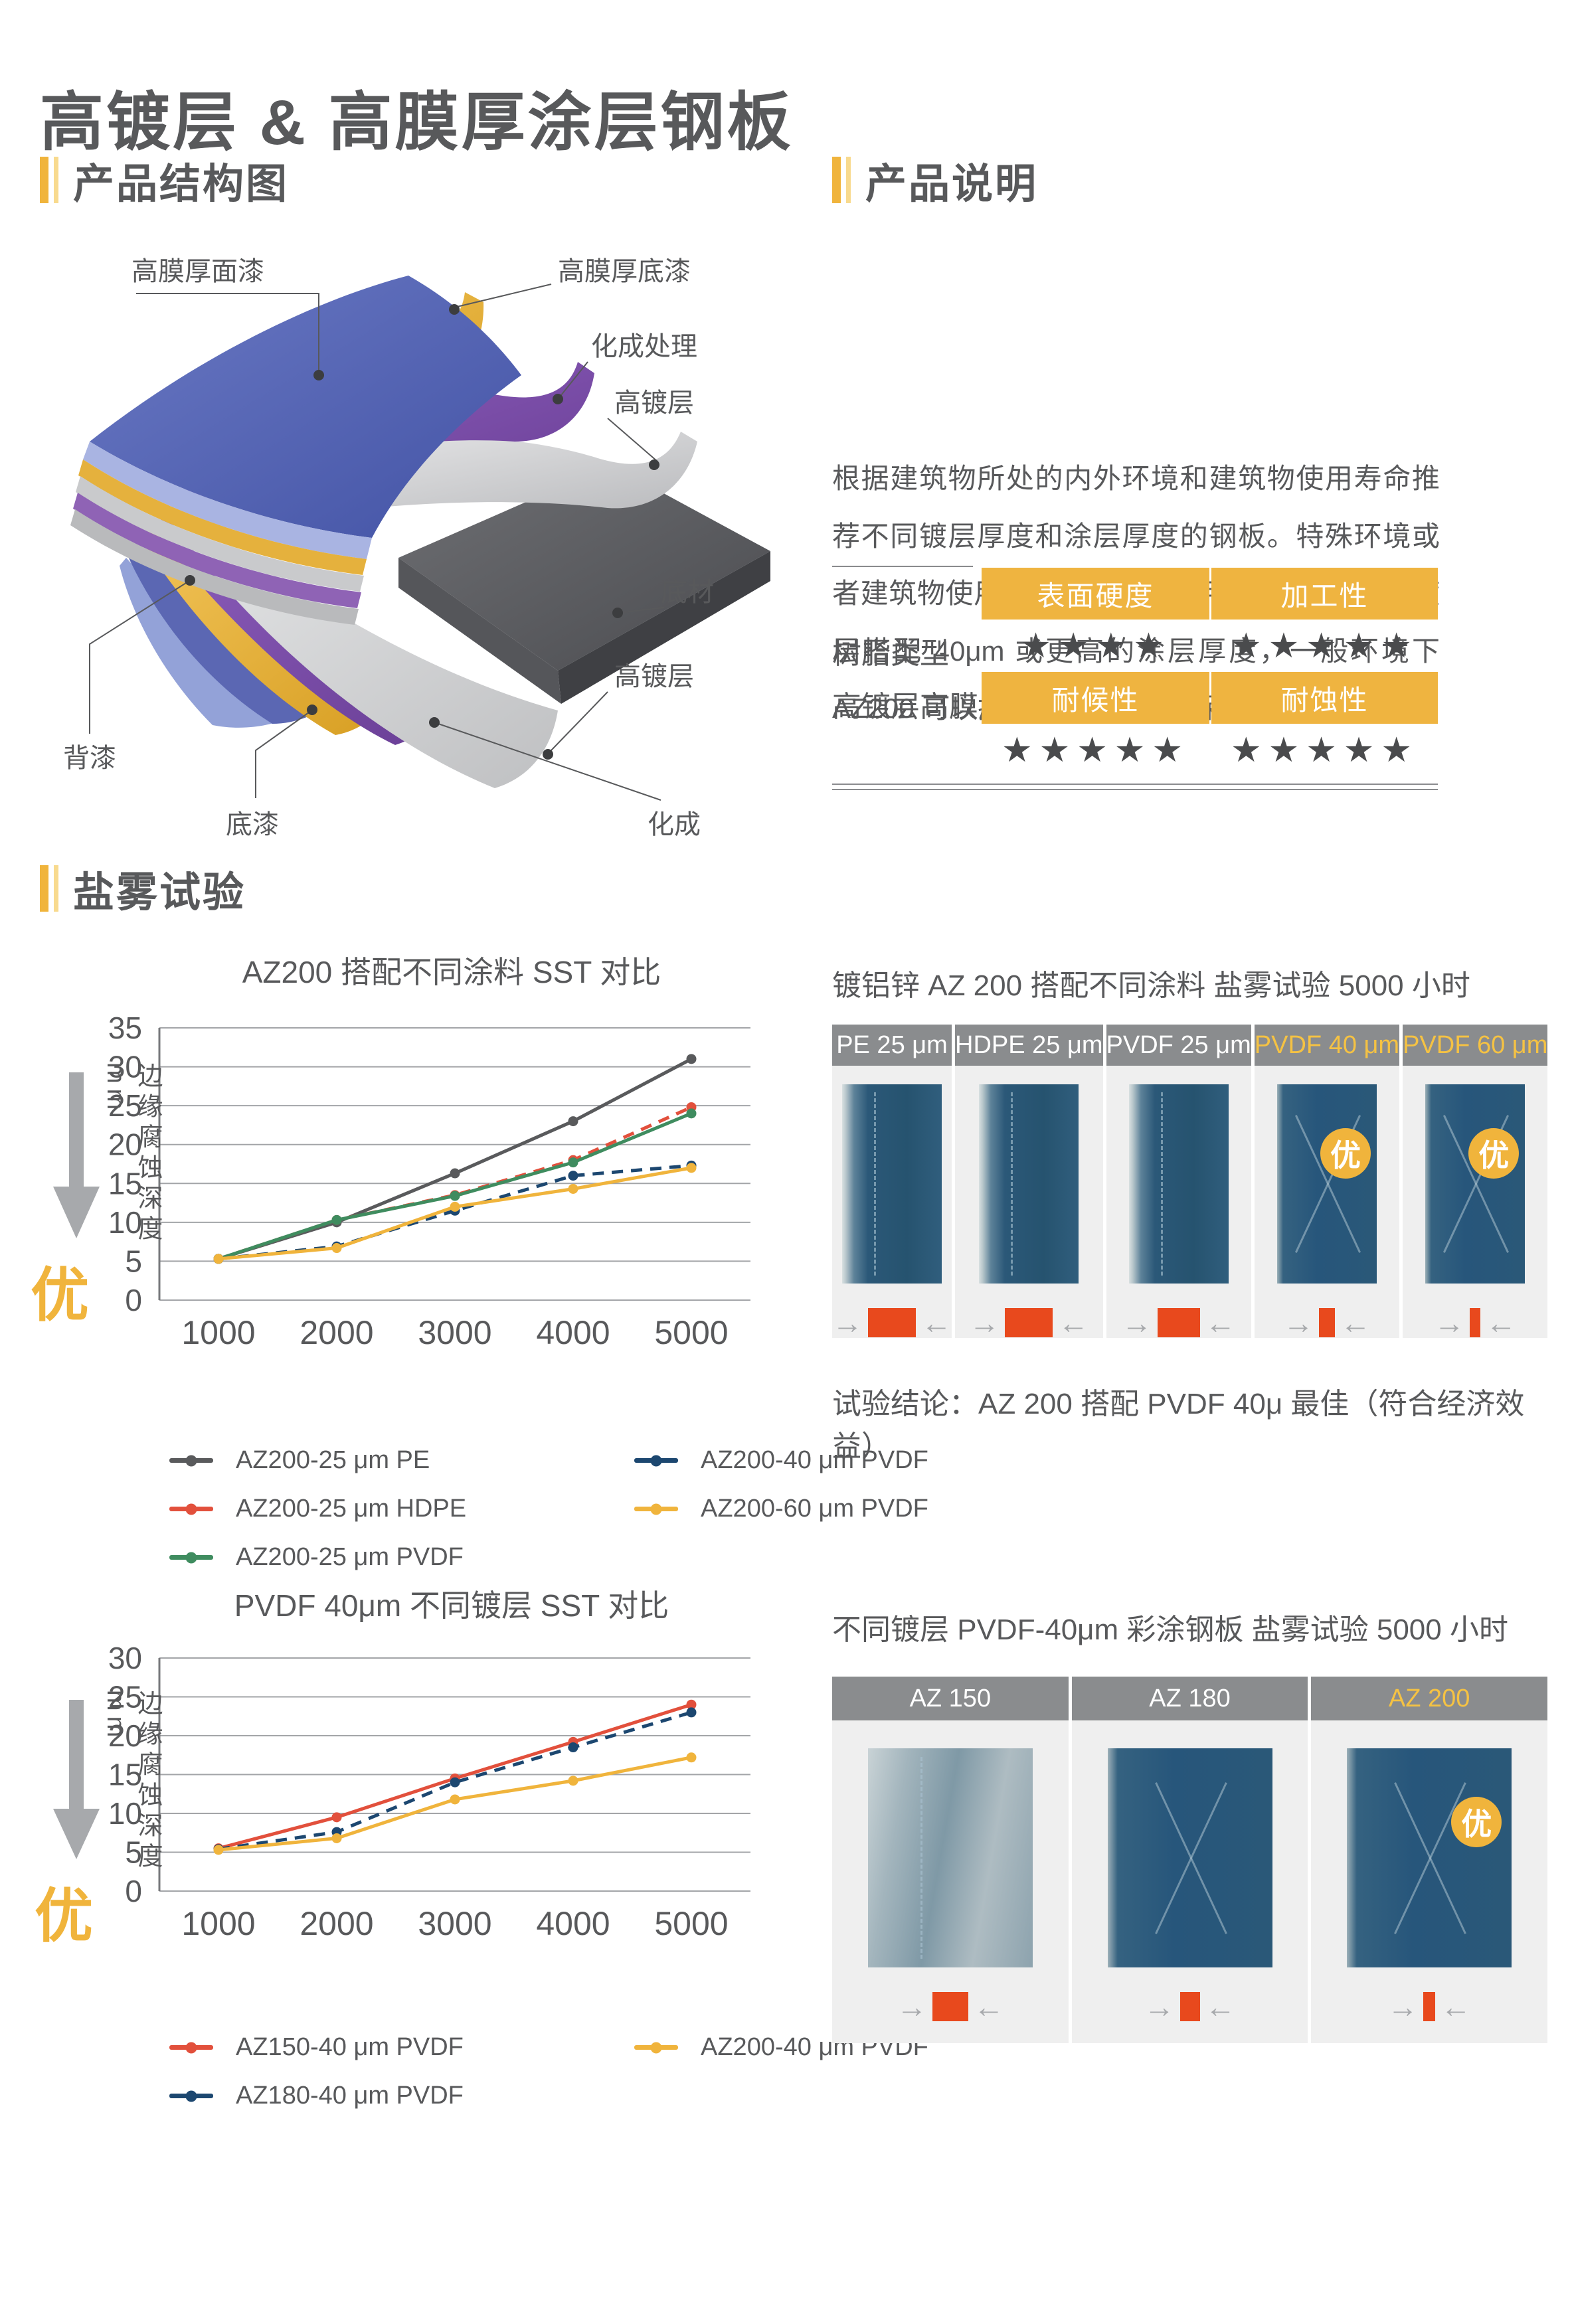 The height and width of the screenshot is (2324, 1570). What do you see at coordinates (182, 184) in the screenshot?
I see `structure-heading-text: 产品结构图` at bounding box center [182, 184].